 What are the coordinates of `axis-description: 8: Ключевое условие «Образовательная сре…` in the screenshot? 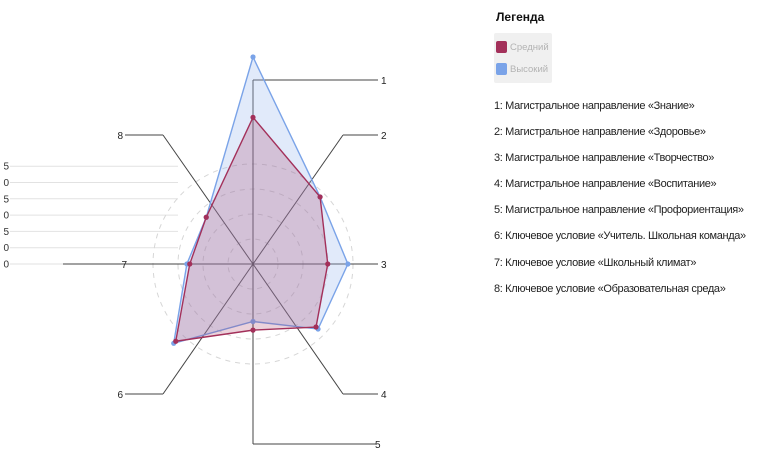 It's located at (610, 288).